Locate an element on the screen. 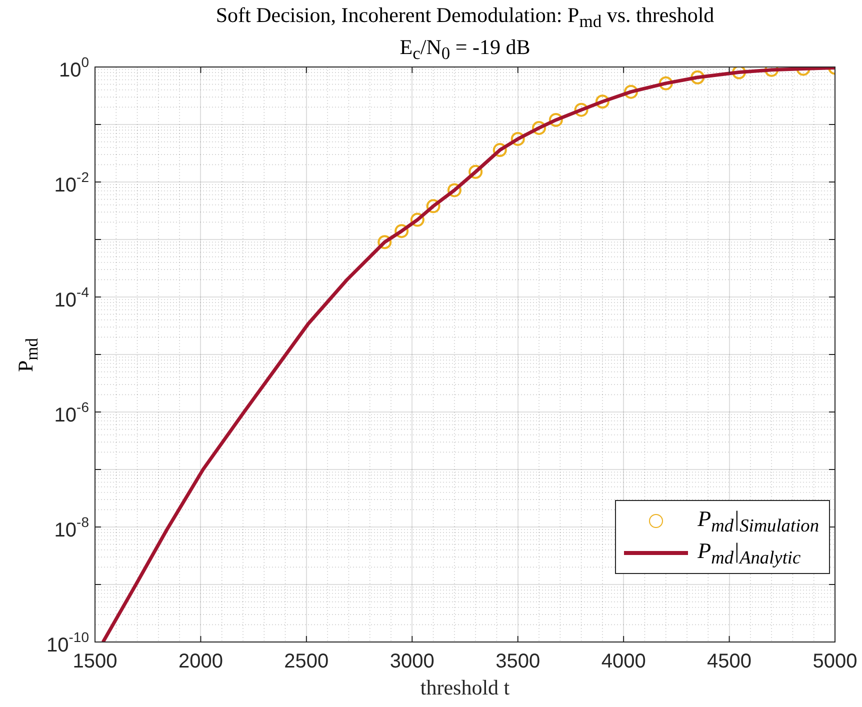  x-tick-label: 2500 is located at coordinates (306, 661).